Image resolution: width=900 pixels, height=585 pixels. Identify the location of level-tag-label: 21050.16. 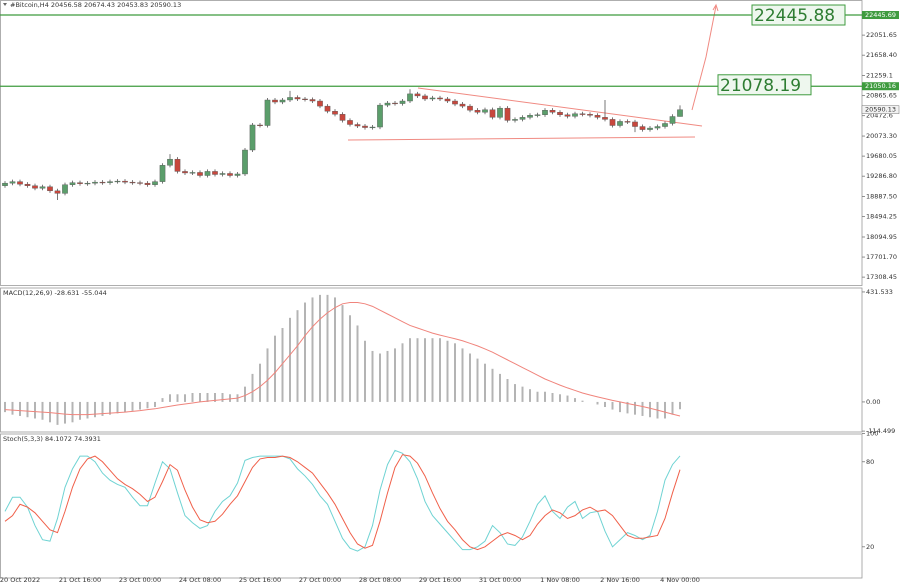
(880, 86).